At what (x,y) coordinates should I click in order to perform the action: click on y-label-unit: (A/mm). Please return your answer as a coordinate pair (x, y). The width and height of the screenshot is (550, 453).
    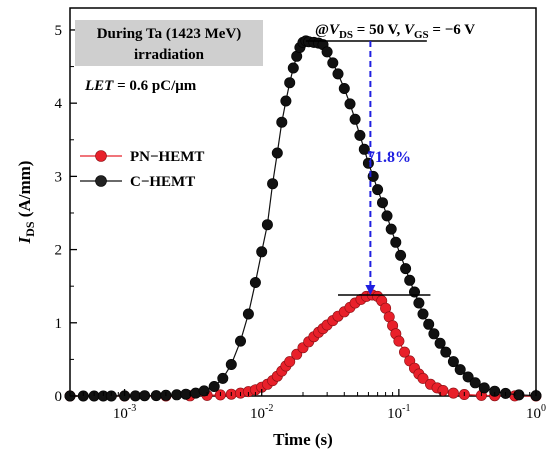
    Looking at the image, I should click on (24, 191).